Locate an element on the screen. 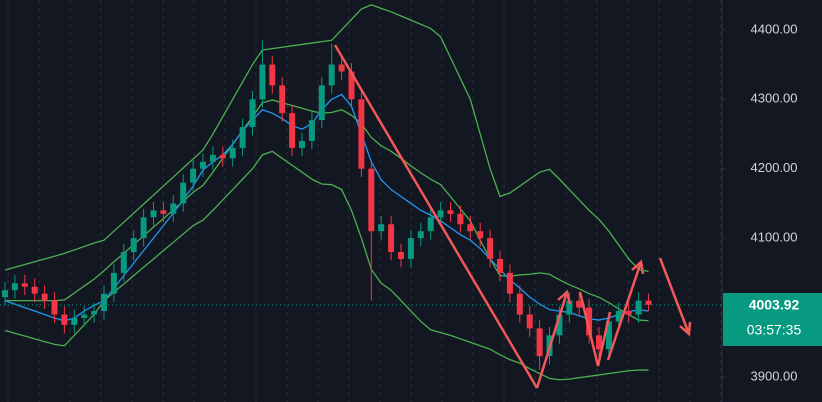 This screenshot has height=402, width=822. y-tick-label: 4200.00 is located at coordinates (774, 167).